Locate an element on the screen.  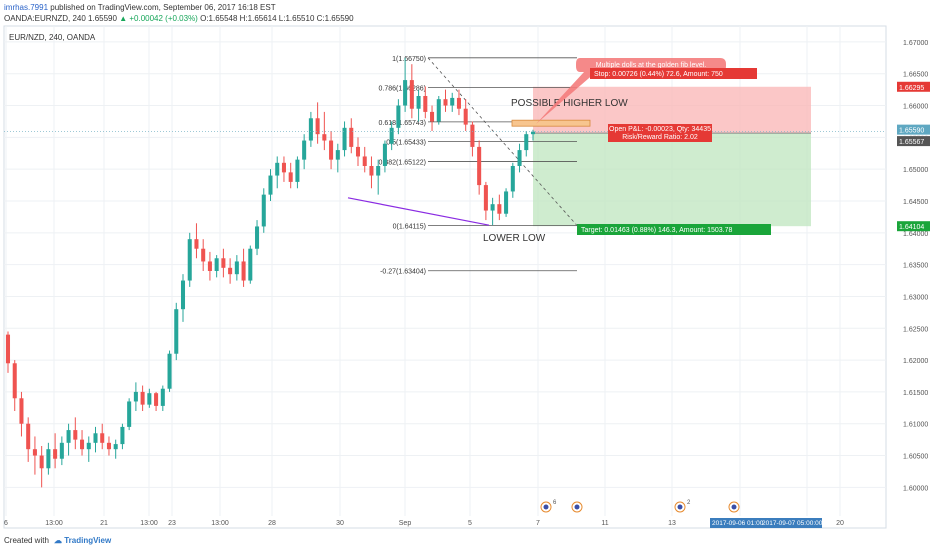
x-tick-label: 20 is located at coordinates (840, 523).